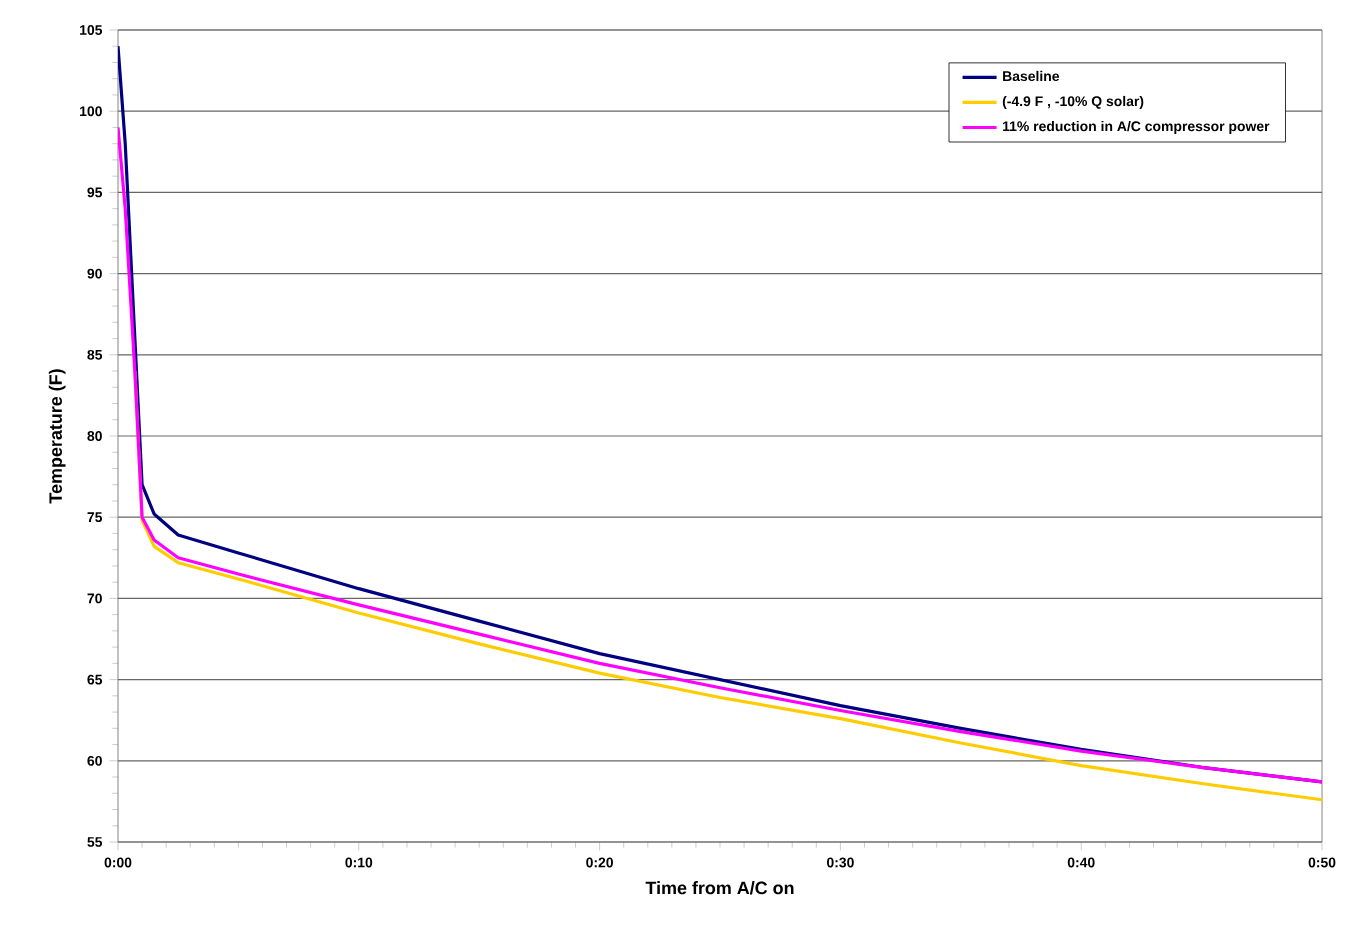 Image resolution: width=1350 pixels, height=936 pixels. I want to click on x-axis-title: Time from A/C on, so click(719, 888).